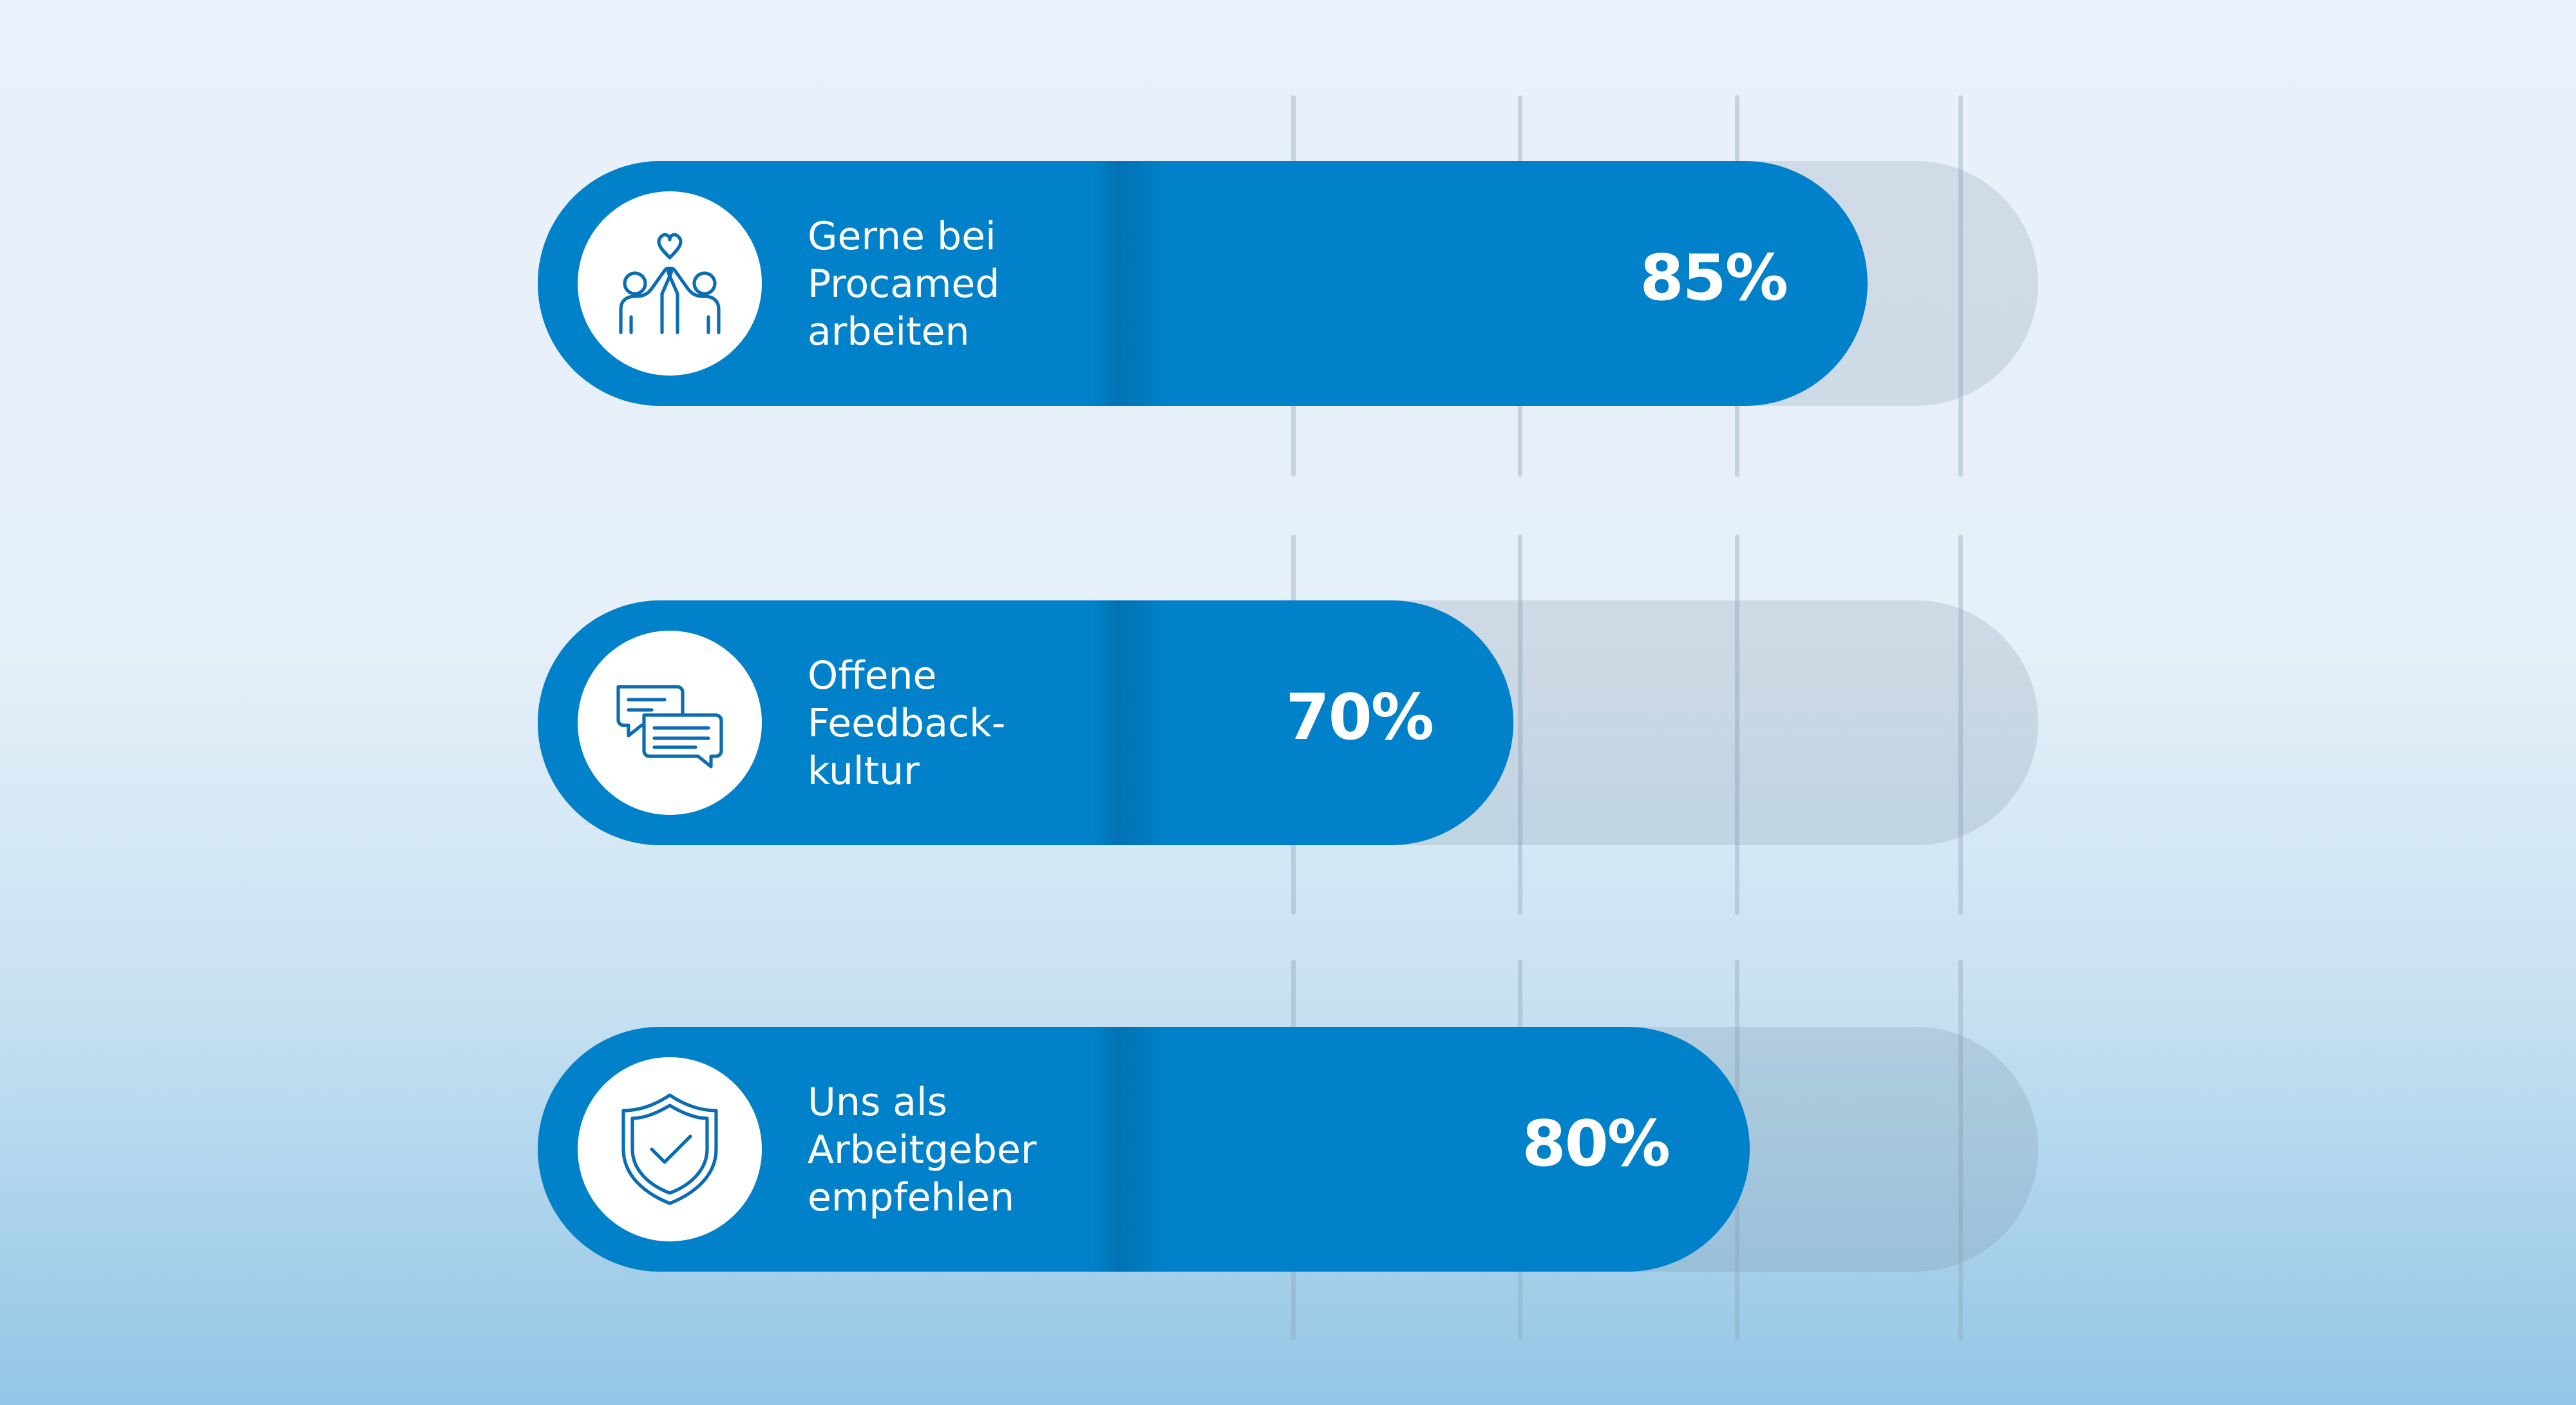 The height and width of the screenshot is (1405, 2576). I want to click on category-label-line: arbeiten, so click(889, 332).